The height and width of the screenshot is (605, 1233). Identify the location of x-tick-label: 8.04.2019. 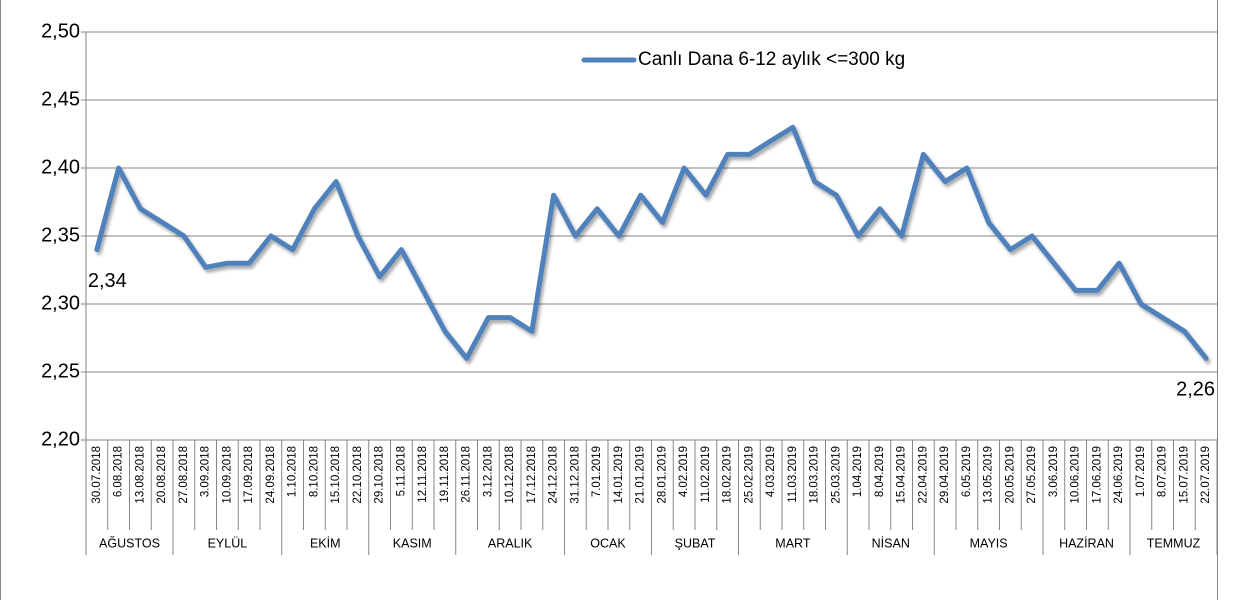
(880, 471).